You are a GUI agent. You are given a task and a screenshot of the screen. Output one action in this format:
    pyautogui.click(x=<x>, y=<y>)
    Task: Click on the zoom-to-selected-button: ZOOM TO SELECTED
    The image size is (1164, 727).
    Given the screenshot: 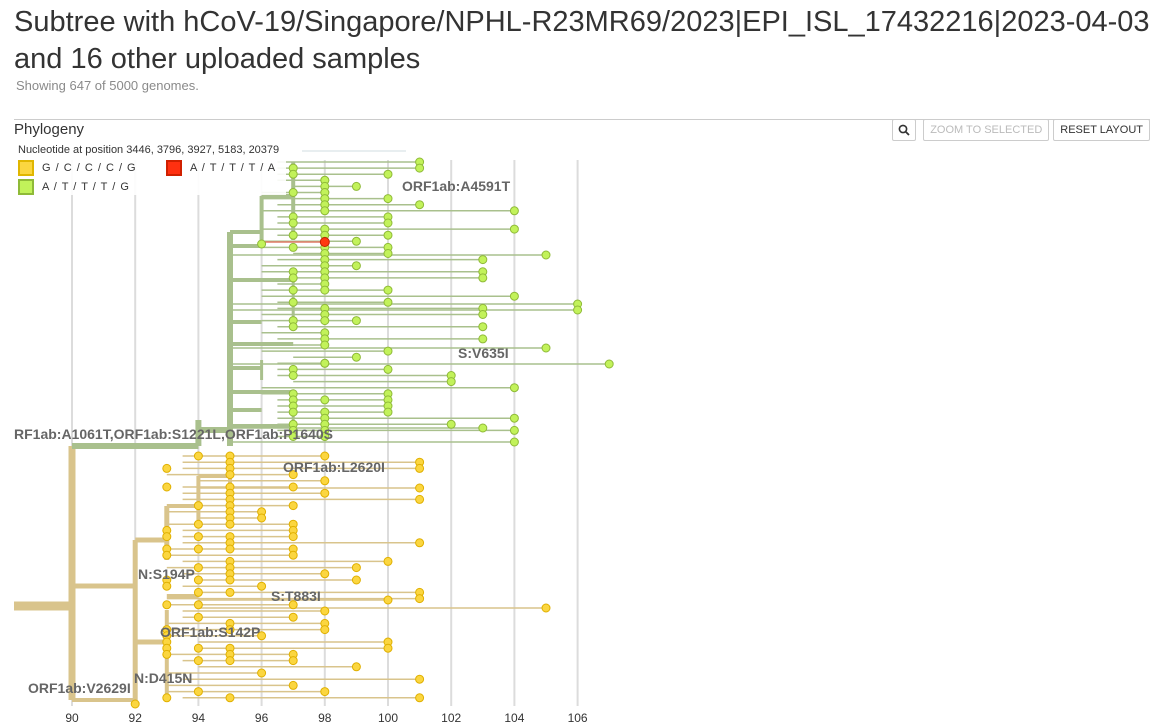 What is the action you would take?
    pyautogui.click(x=986, y=130)
    